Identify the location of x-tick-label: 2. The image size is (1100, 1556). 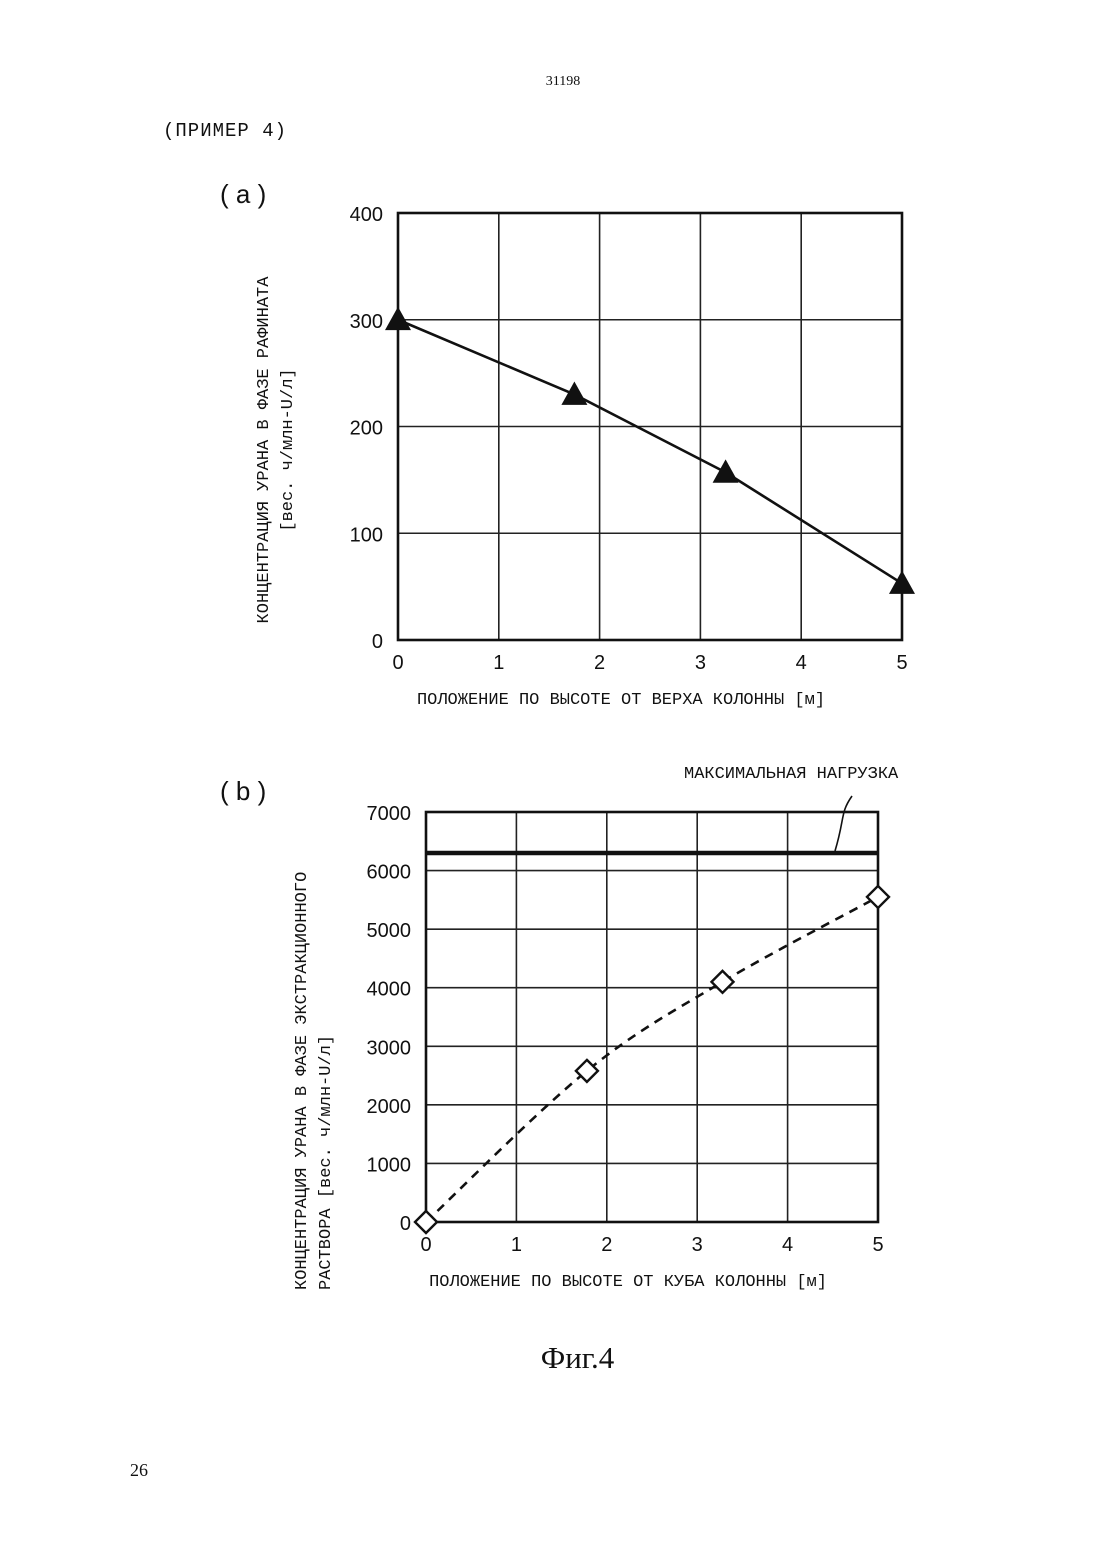
(606, 1245).